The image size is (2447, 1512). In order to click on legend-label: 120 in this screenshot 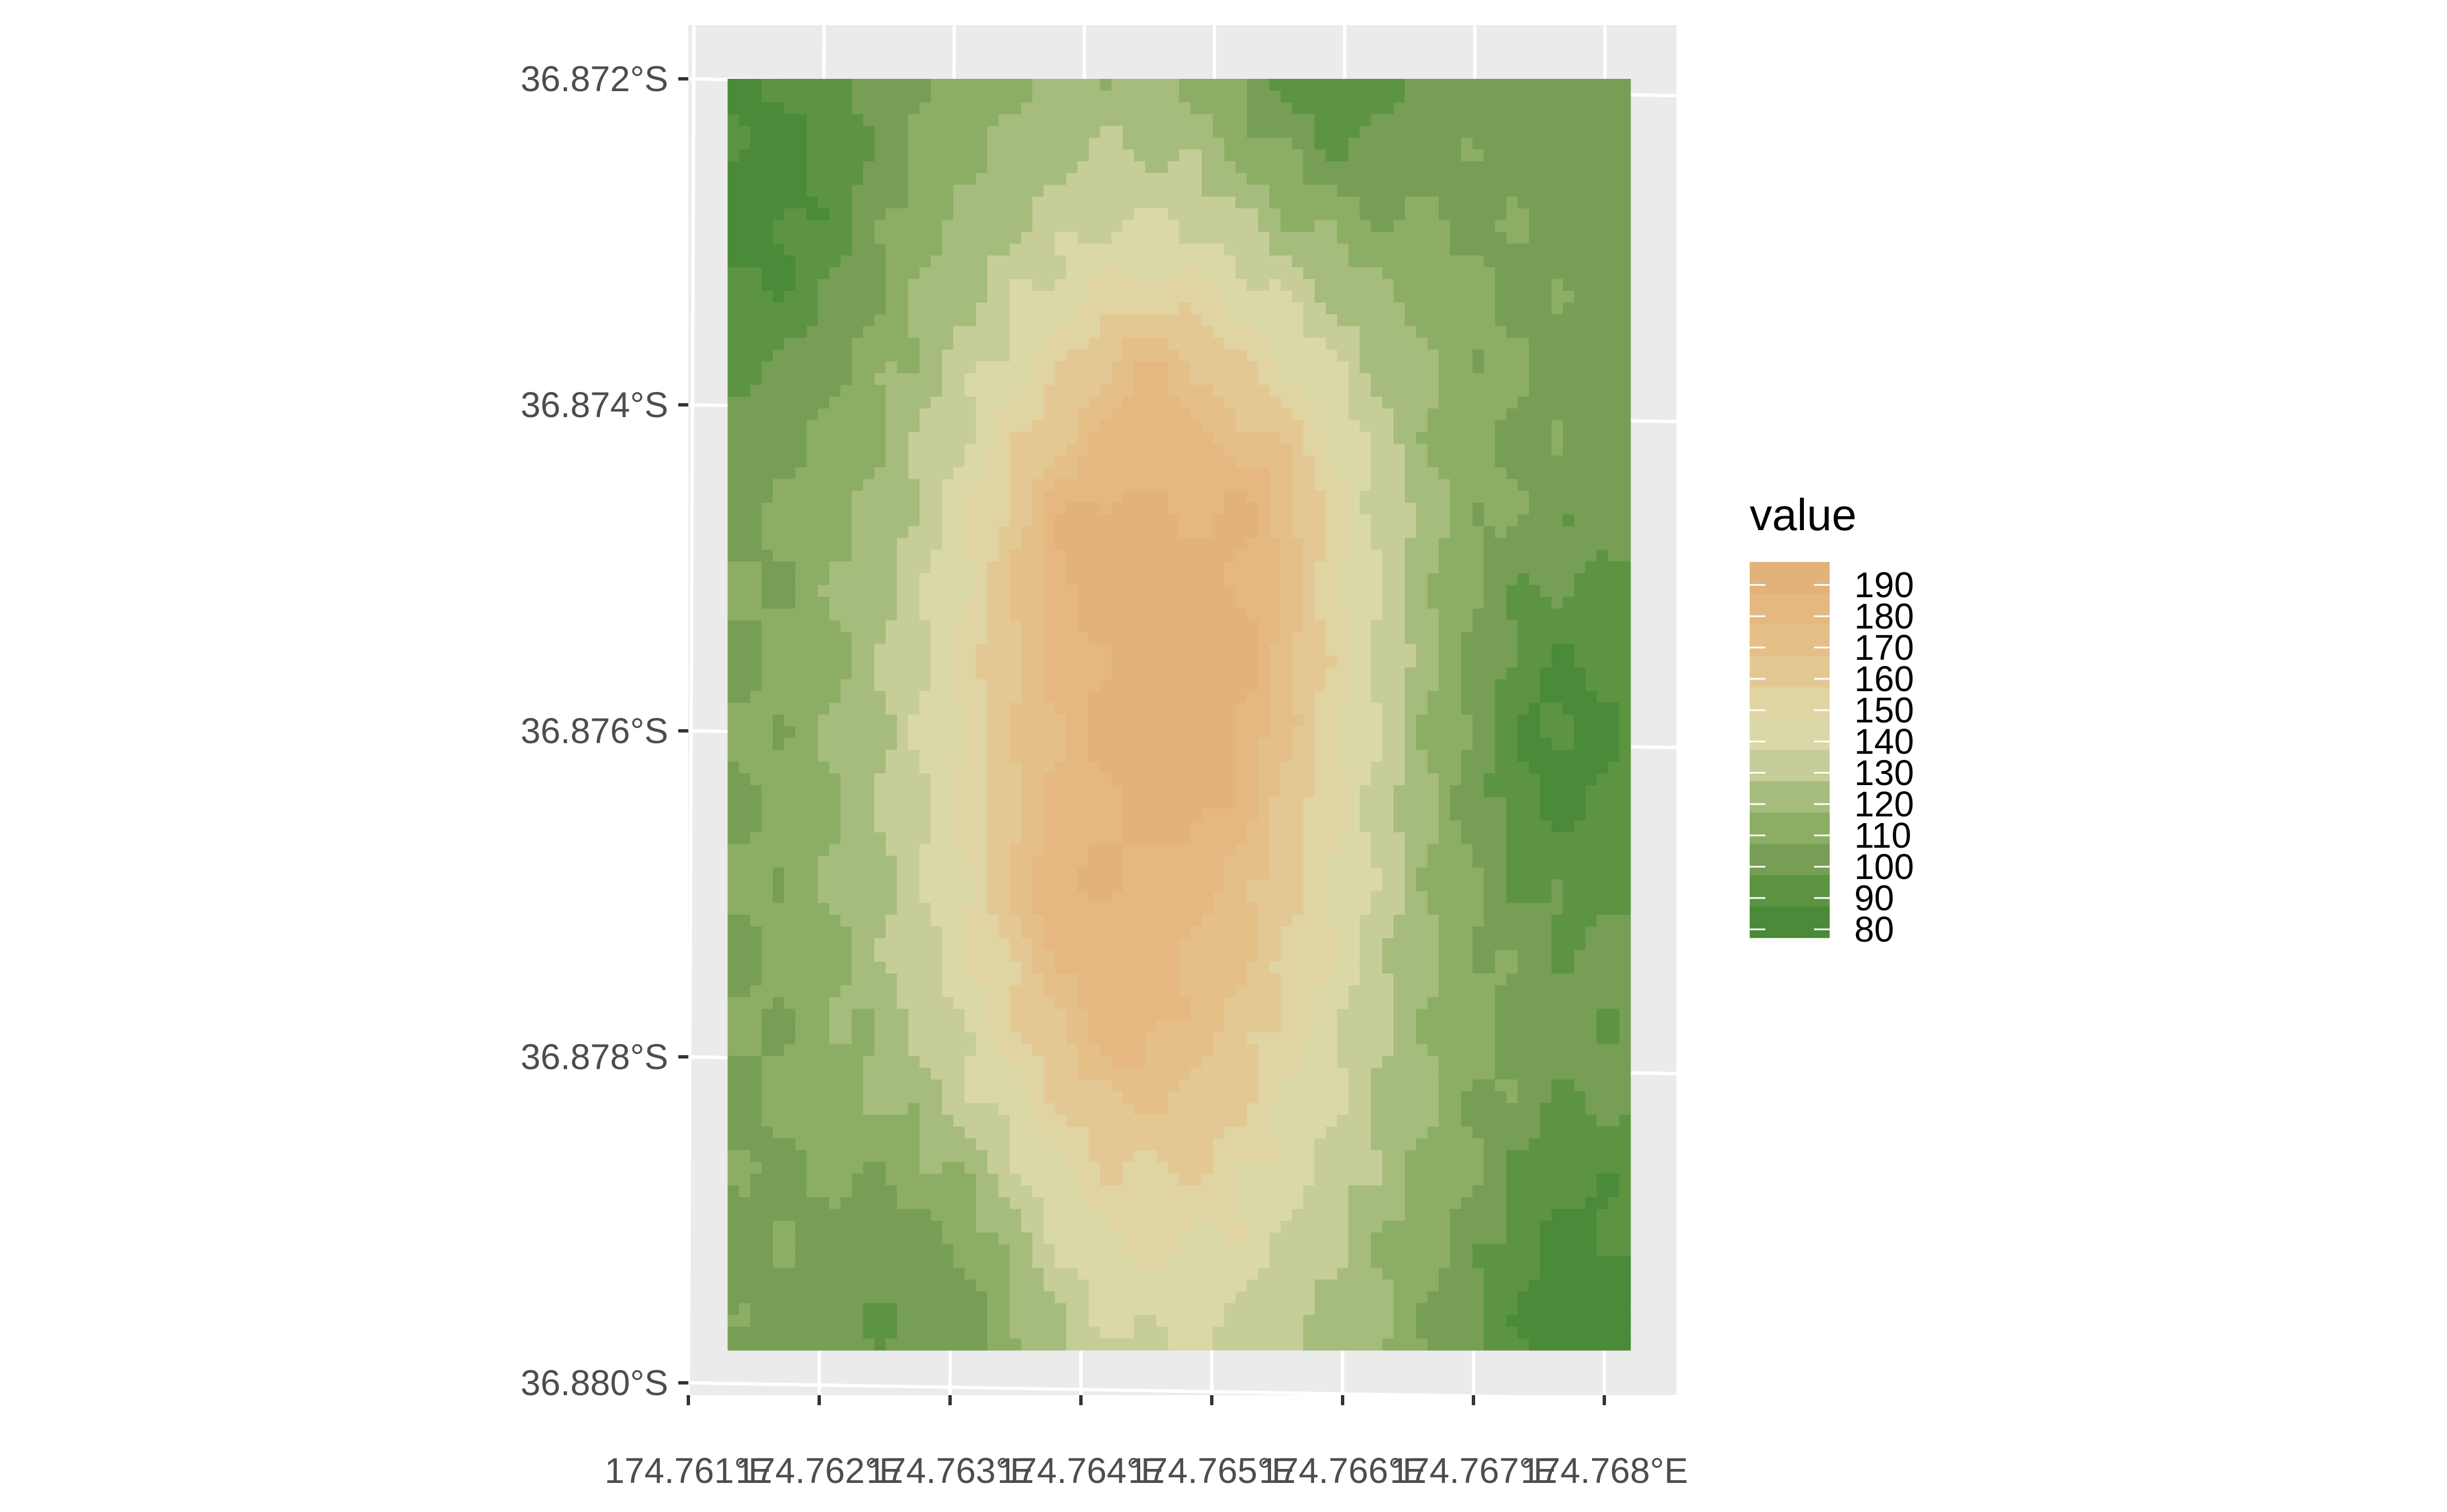, I will do `click(1884, 804)`.